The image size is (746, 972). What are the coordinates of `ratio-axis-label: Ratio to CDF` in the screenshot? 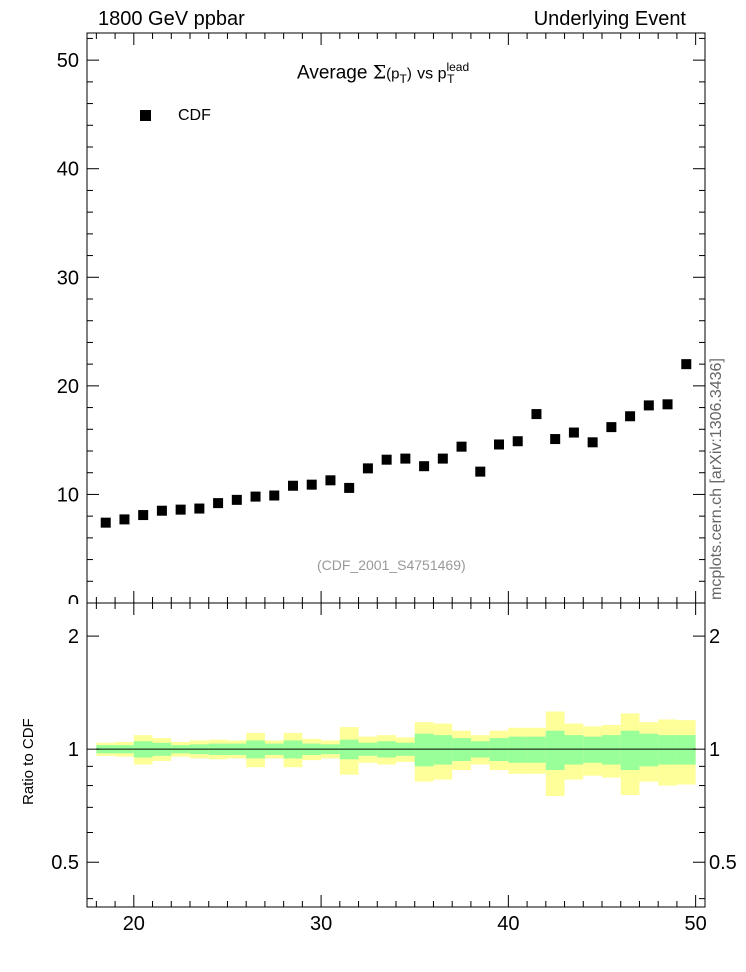 It's located at (28, 761).